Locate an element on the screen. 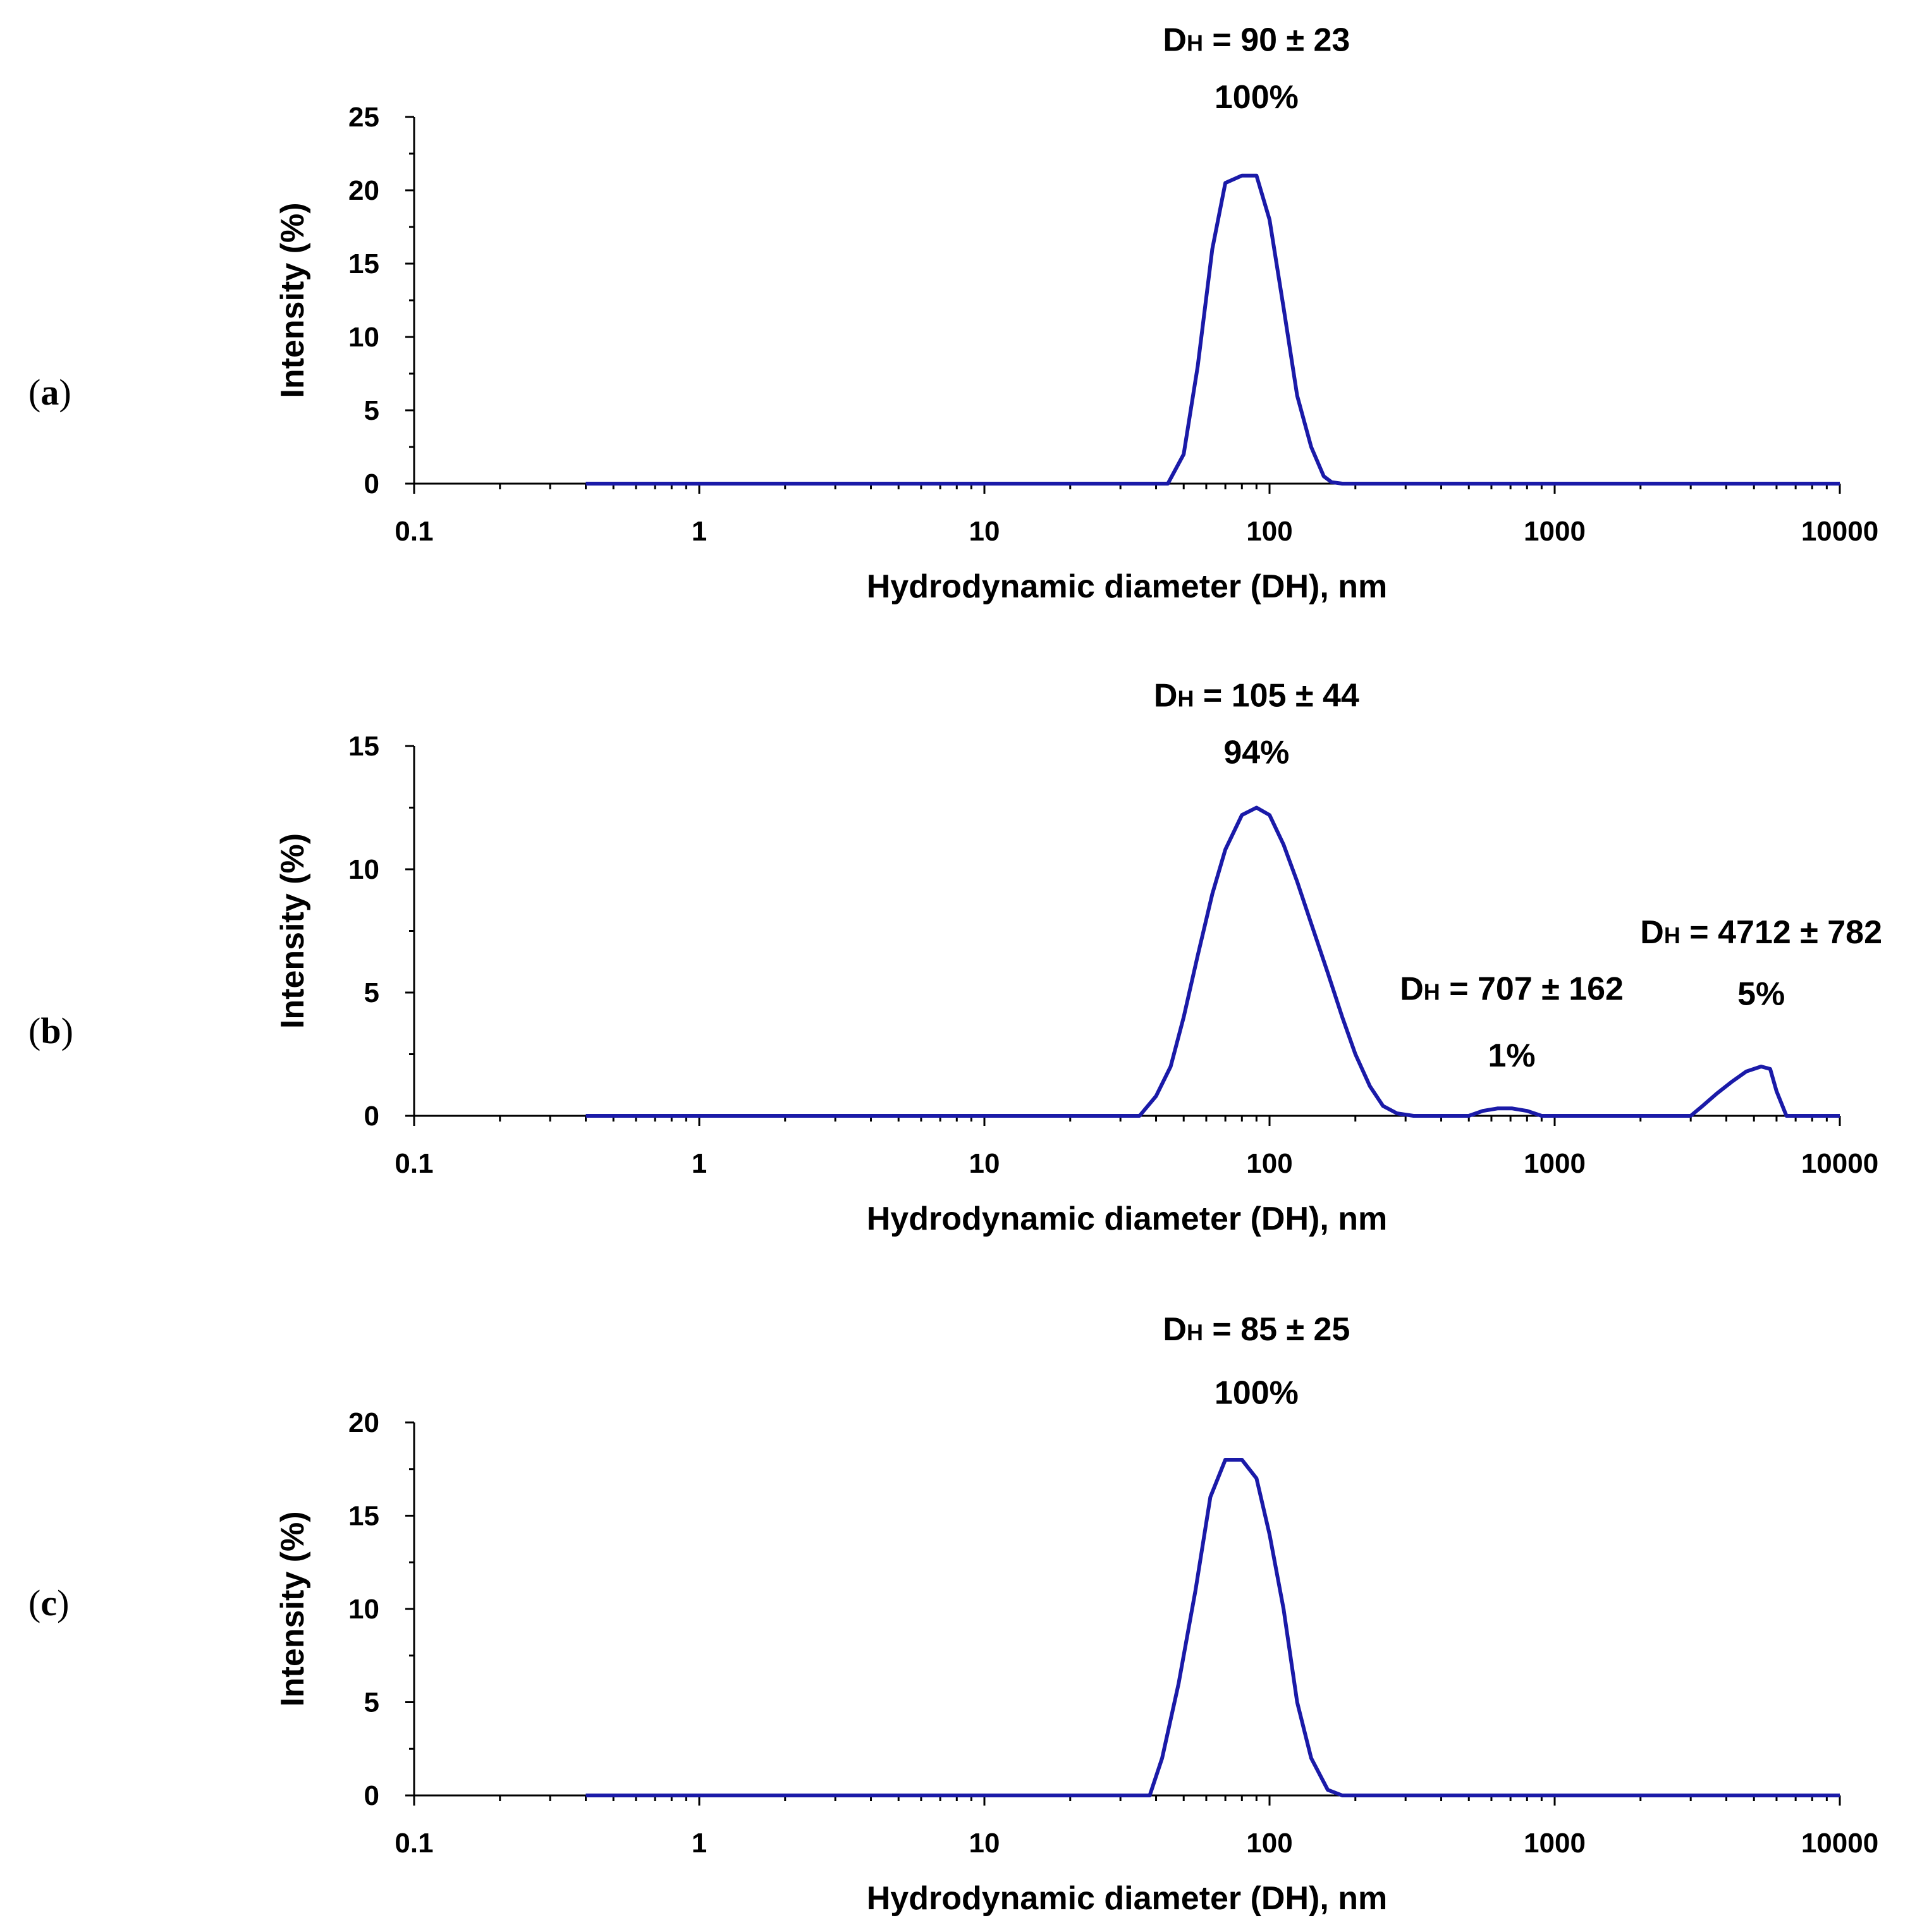 This screenshot has width=1922, height=1932. panel-label: (a) is located at coordinates (50, 392).